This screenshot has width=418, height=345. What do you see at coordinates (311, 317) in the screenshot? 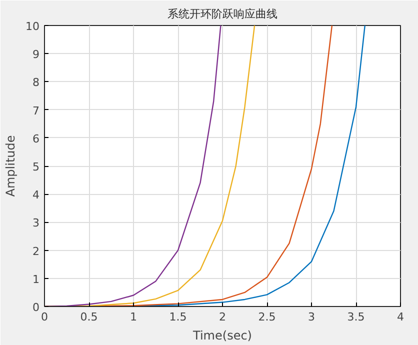
I see `x-tick-label: 3` at bounding box center [311, 317].